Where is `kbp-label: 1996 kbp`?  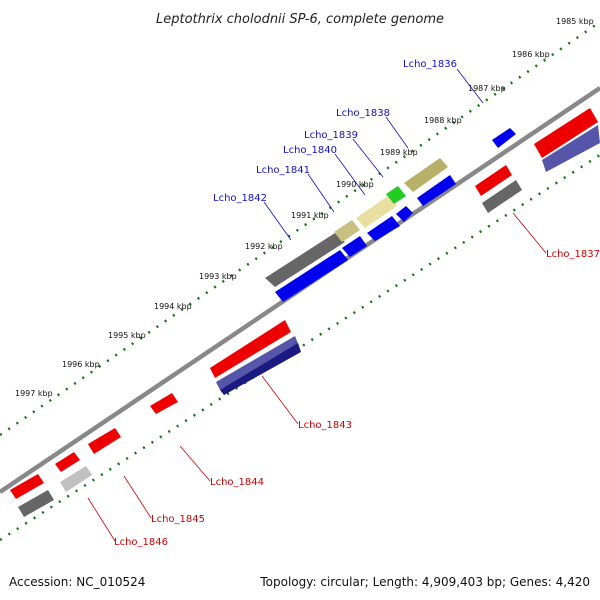
kbp-label: 1996 kbp is located at coordinates (81, 364).